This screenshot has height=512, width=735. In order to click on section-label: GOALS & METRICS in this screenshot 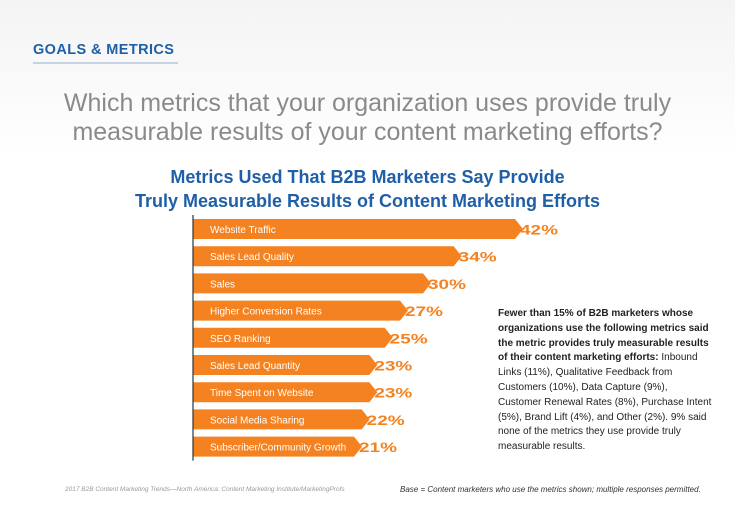, I will do `click(104, 50)`.